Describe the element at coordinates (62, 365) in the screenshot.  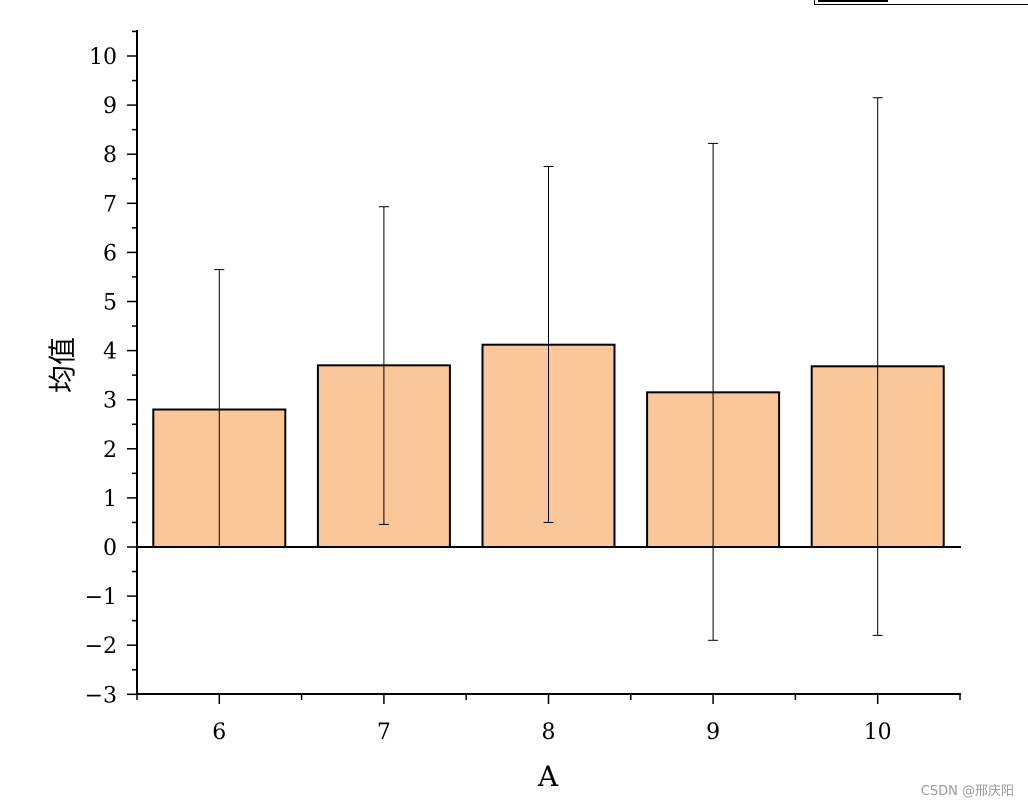
I see `y-axis-title: 均值` at that location.